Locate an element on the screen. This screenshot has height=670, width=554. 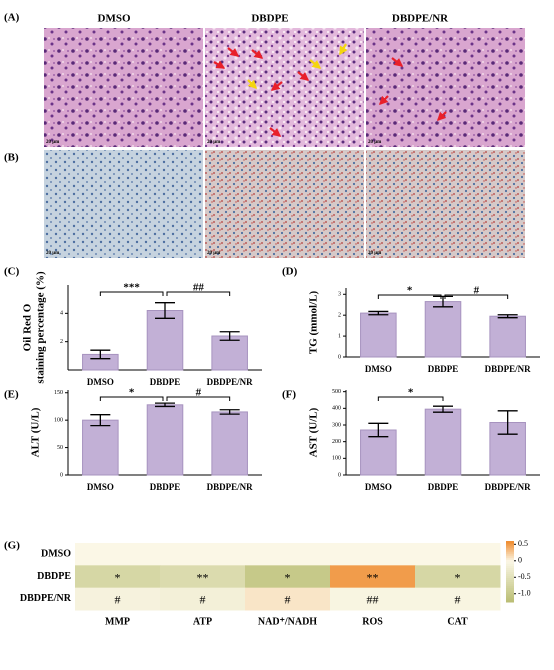
y-axis-label: Oil Red O is located at coordinates (28, 327).